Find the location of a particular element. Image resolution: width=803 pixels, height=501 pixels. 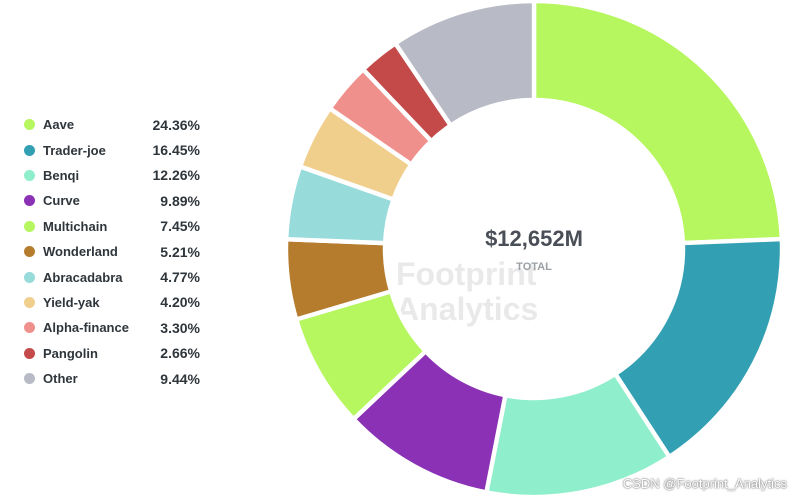

legend-value: 2.66% is located at coordinates (180, 353).